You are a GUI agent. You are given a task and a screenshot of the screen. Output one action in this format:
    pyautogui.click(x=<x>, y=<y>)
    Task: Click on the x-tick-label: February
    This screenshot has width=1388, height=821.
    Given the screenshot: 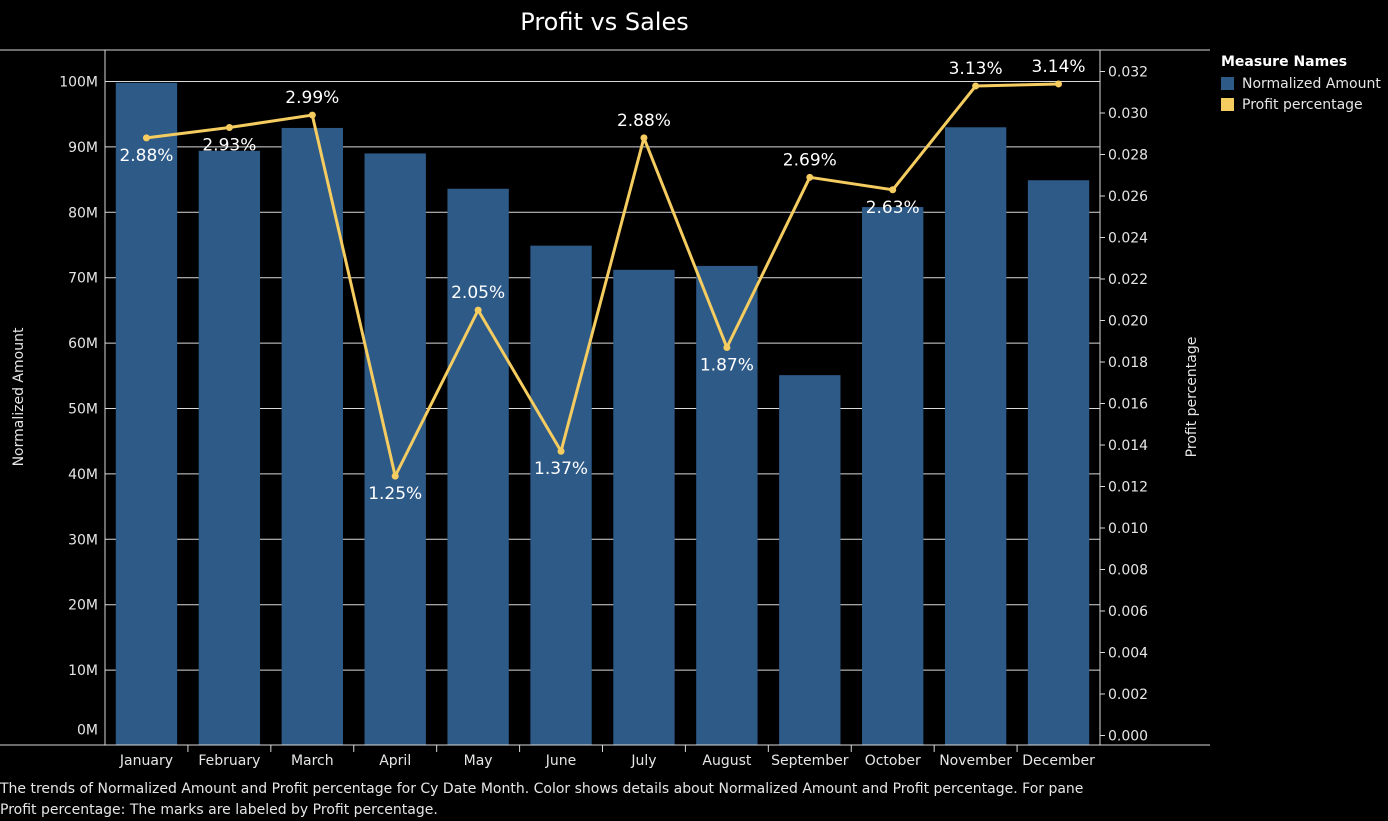 What is the action you would take?
    pyautogui.click(x=229, y=761)
    